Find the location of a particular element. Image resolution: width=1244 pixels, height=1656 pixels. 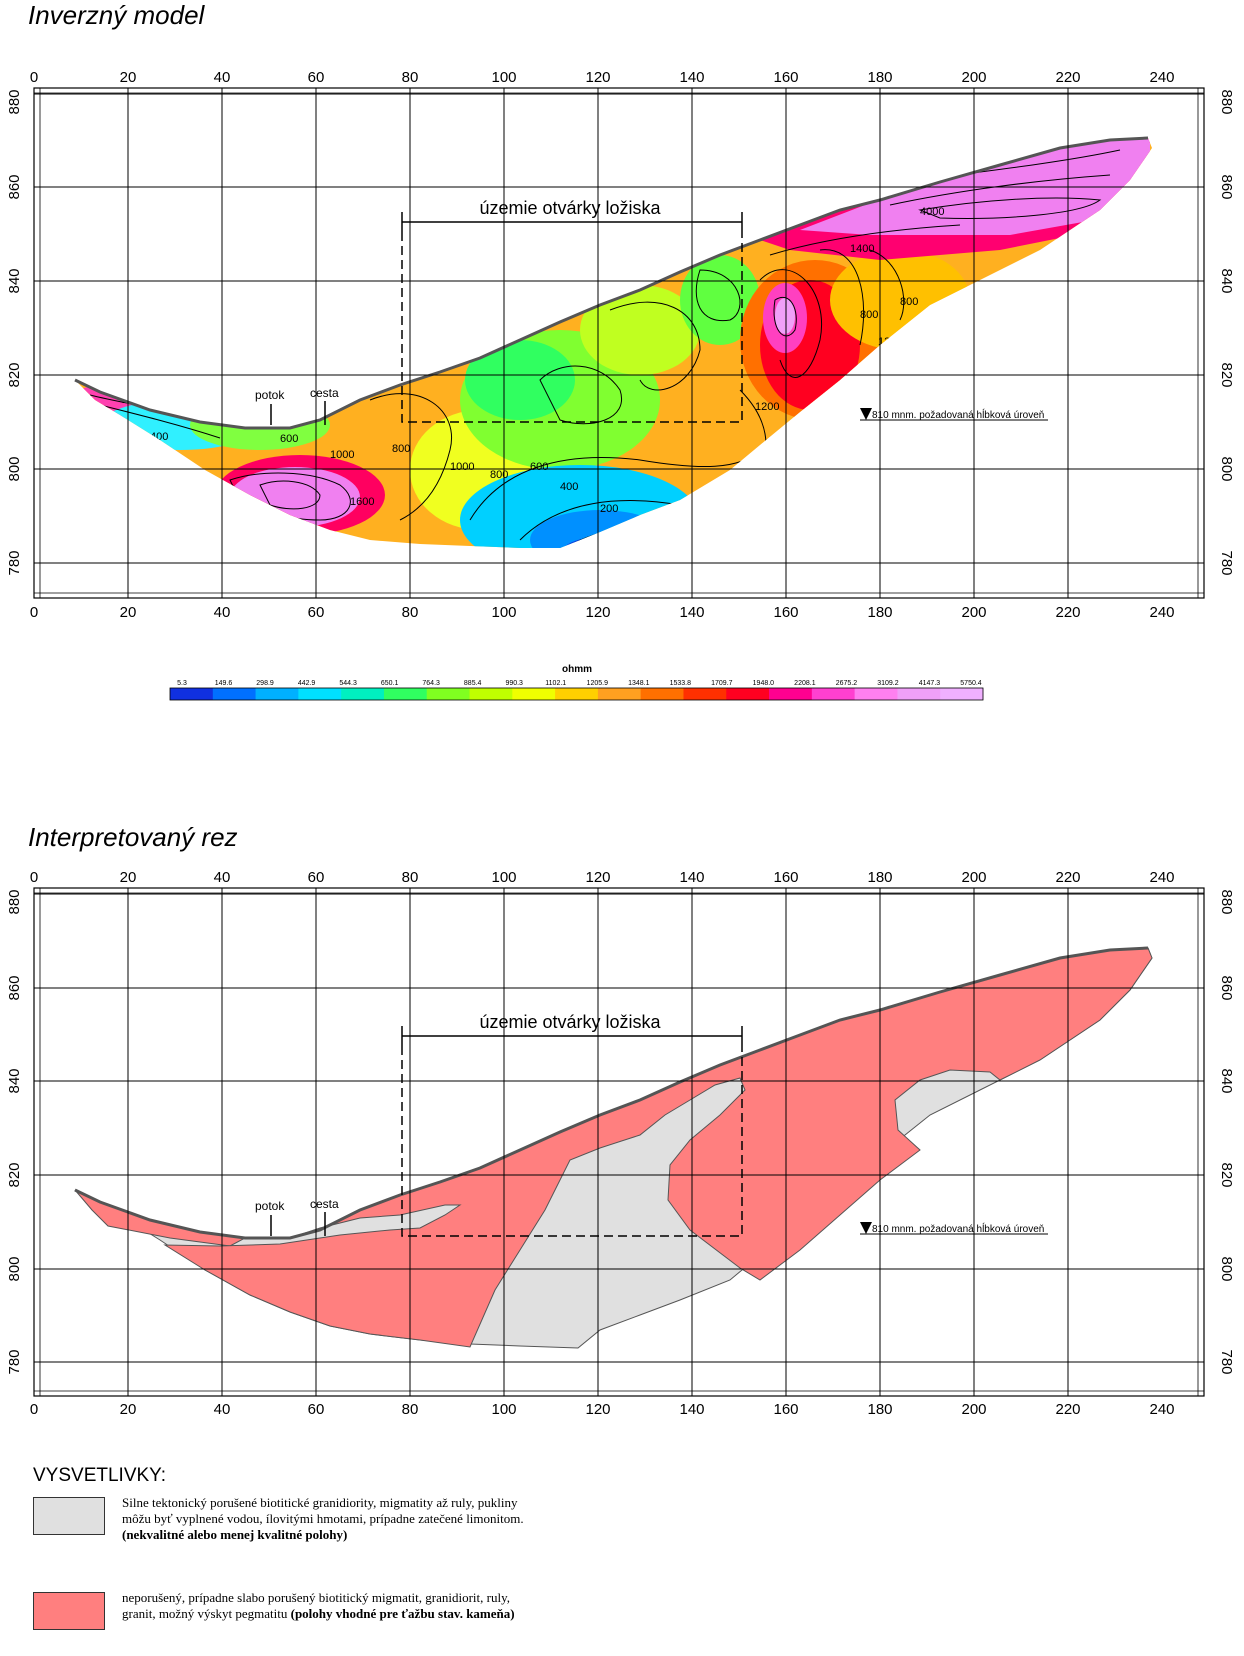

level-label: 810 mnm. požadovaná hĺbková úroveň is located at coordinates (958, 414).